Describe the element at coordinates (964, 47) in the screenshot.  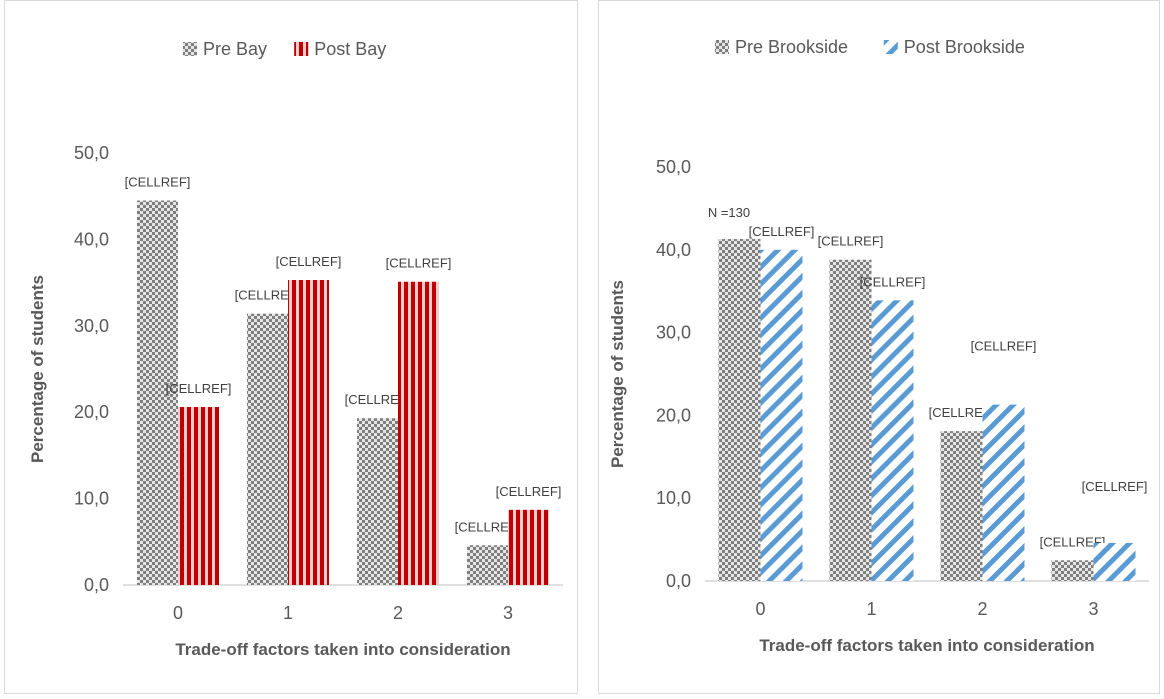
I see `legend-label: Post Brookside` at that location.